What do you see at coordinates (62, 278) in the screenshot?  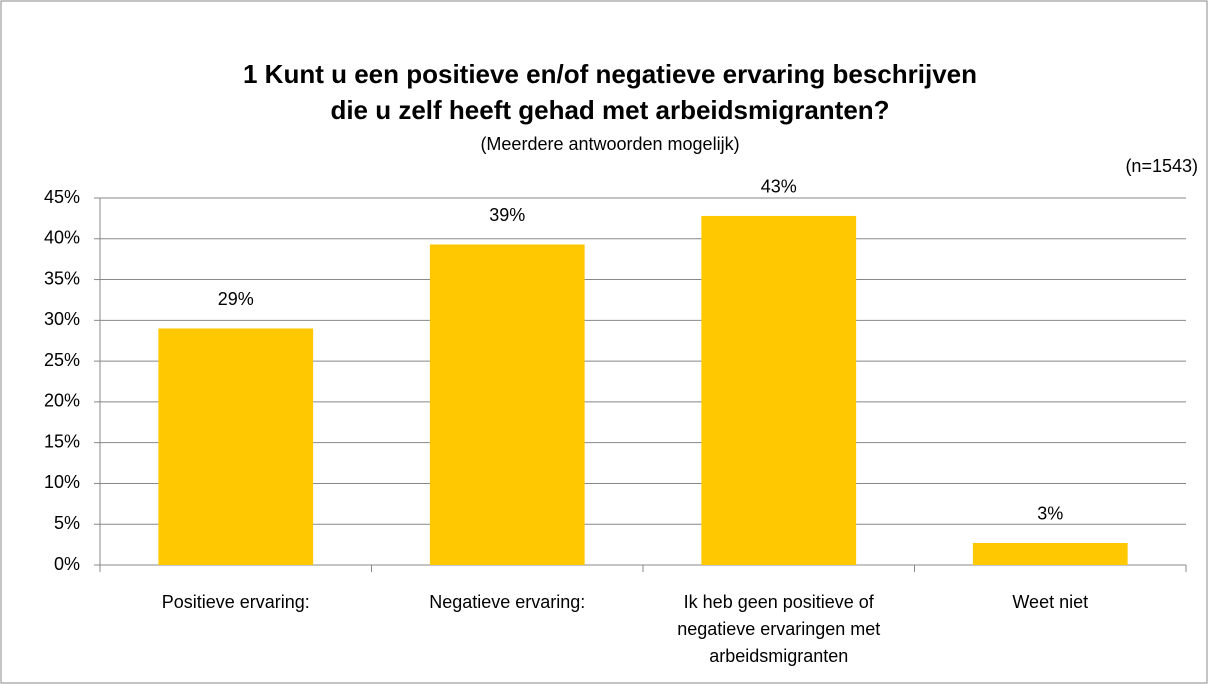 I see `y-tick-label: 35%` at bounding box center [62, 278].